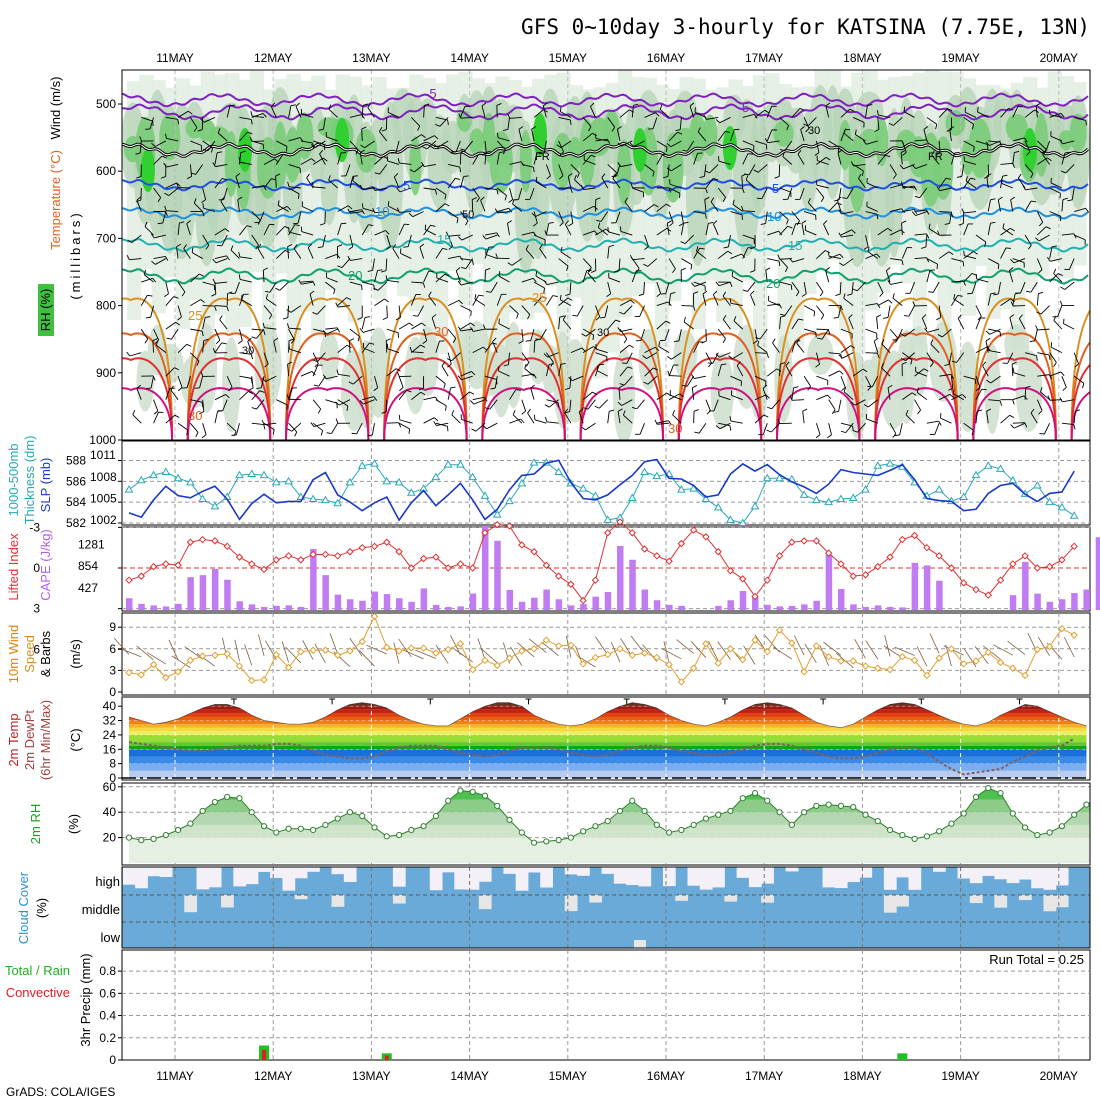  What do you see at coordinates (386, 1057) in the screenshot?
I see `precip-convective-bar` at bounding box center [386, 1057].